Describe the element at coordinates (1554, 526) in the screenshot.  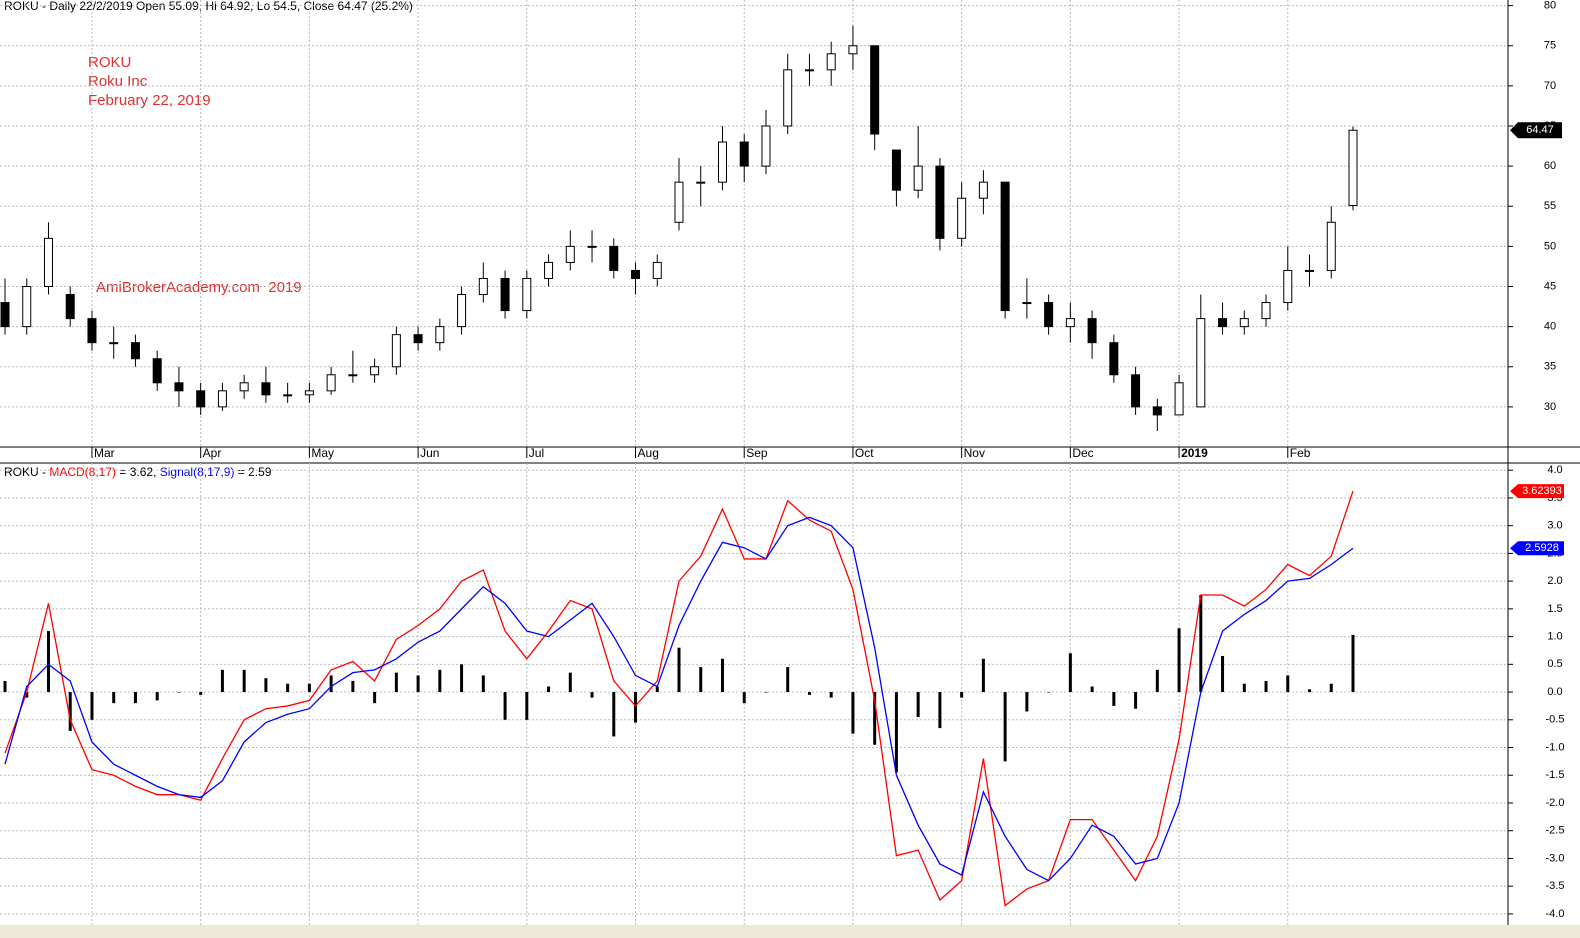
I see `y-tick-label: 3.0` at that location.